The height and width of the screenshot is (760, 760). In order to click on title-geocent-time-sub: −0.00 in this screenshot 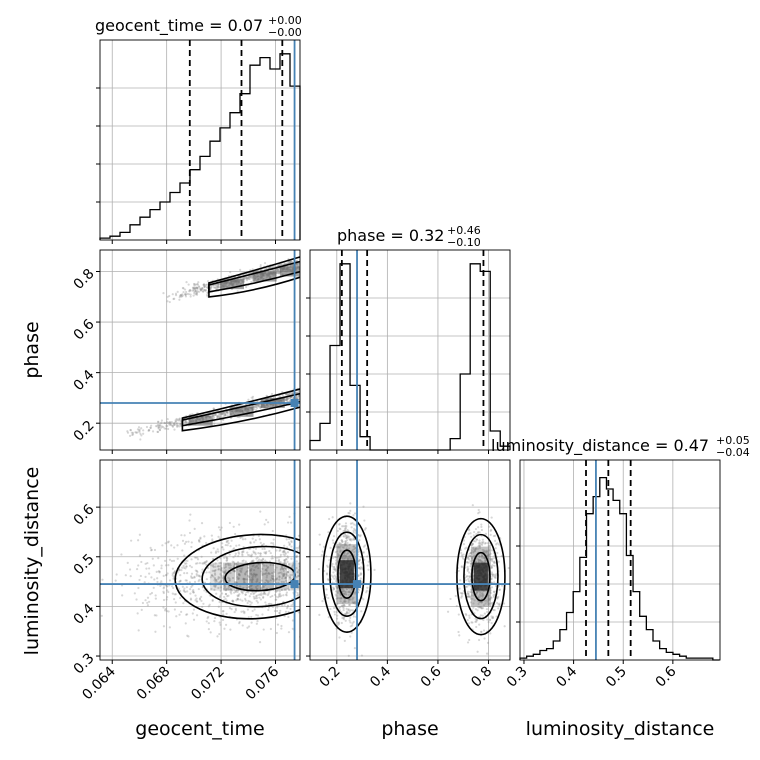, I will do `click(285, 32)`.